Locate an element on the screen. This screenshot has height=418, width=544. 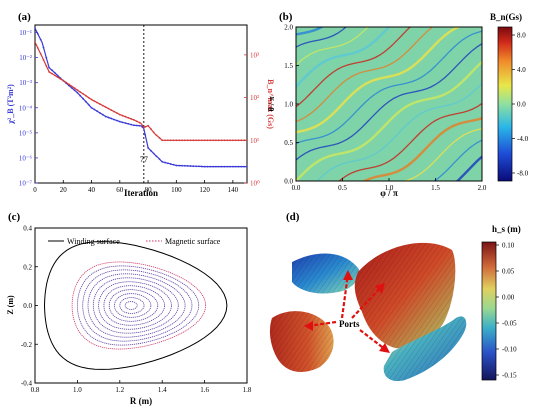
panel-c-x-tick-label: 0.8 is located at coordinates (35, 390).